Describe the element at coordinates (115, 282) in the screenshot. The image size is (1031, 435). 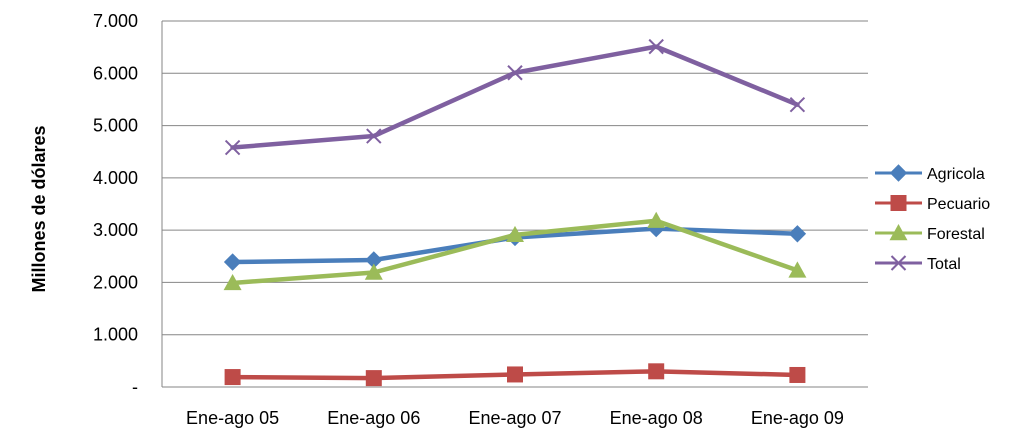
I see `y-tick-label: 2.000` at that location.